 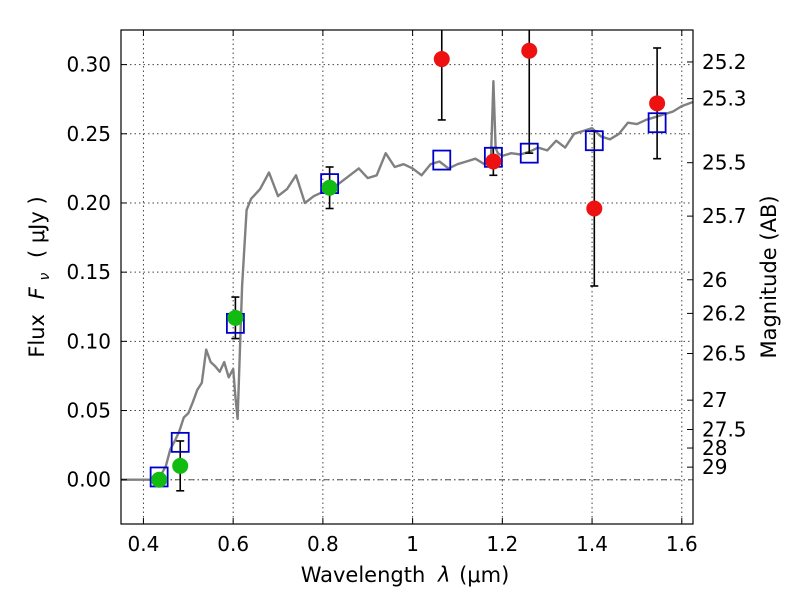 What do you see at coordinates (724, 163) in the screenshot?
I see `magnitude-tick-label: 25.5` at bounding box center [724, 163].